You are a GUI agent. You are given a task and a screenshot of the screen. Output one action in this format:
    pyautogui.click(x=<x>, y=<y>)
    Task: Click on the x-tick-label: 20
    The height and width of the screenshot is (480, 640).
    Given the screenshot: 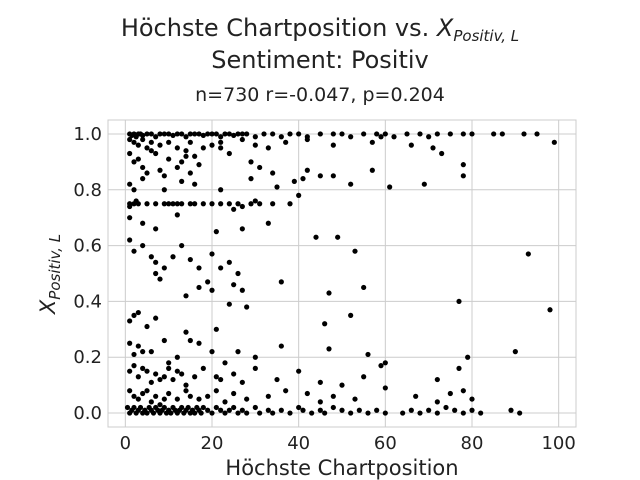 What is the action you would take?
    pyautogui.click(x=212, y=443)
    